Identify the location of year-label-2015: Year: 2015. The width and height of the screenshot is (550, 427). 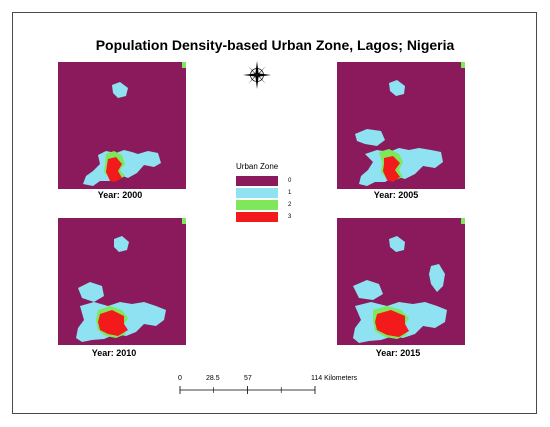
(398, 353).